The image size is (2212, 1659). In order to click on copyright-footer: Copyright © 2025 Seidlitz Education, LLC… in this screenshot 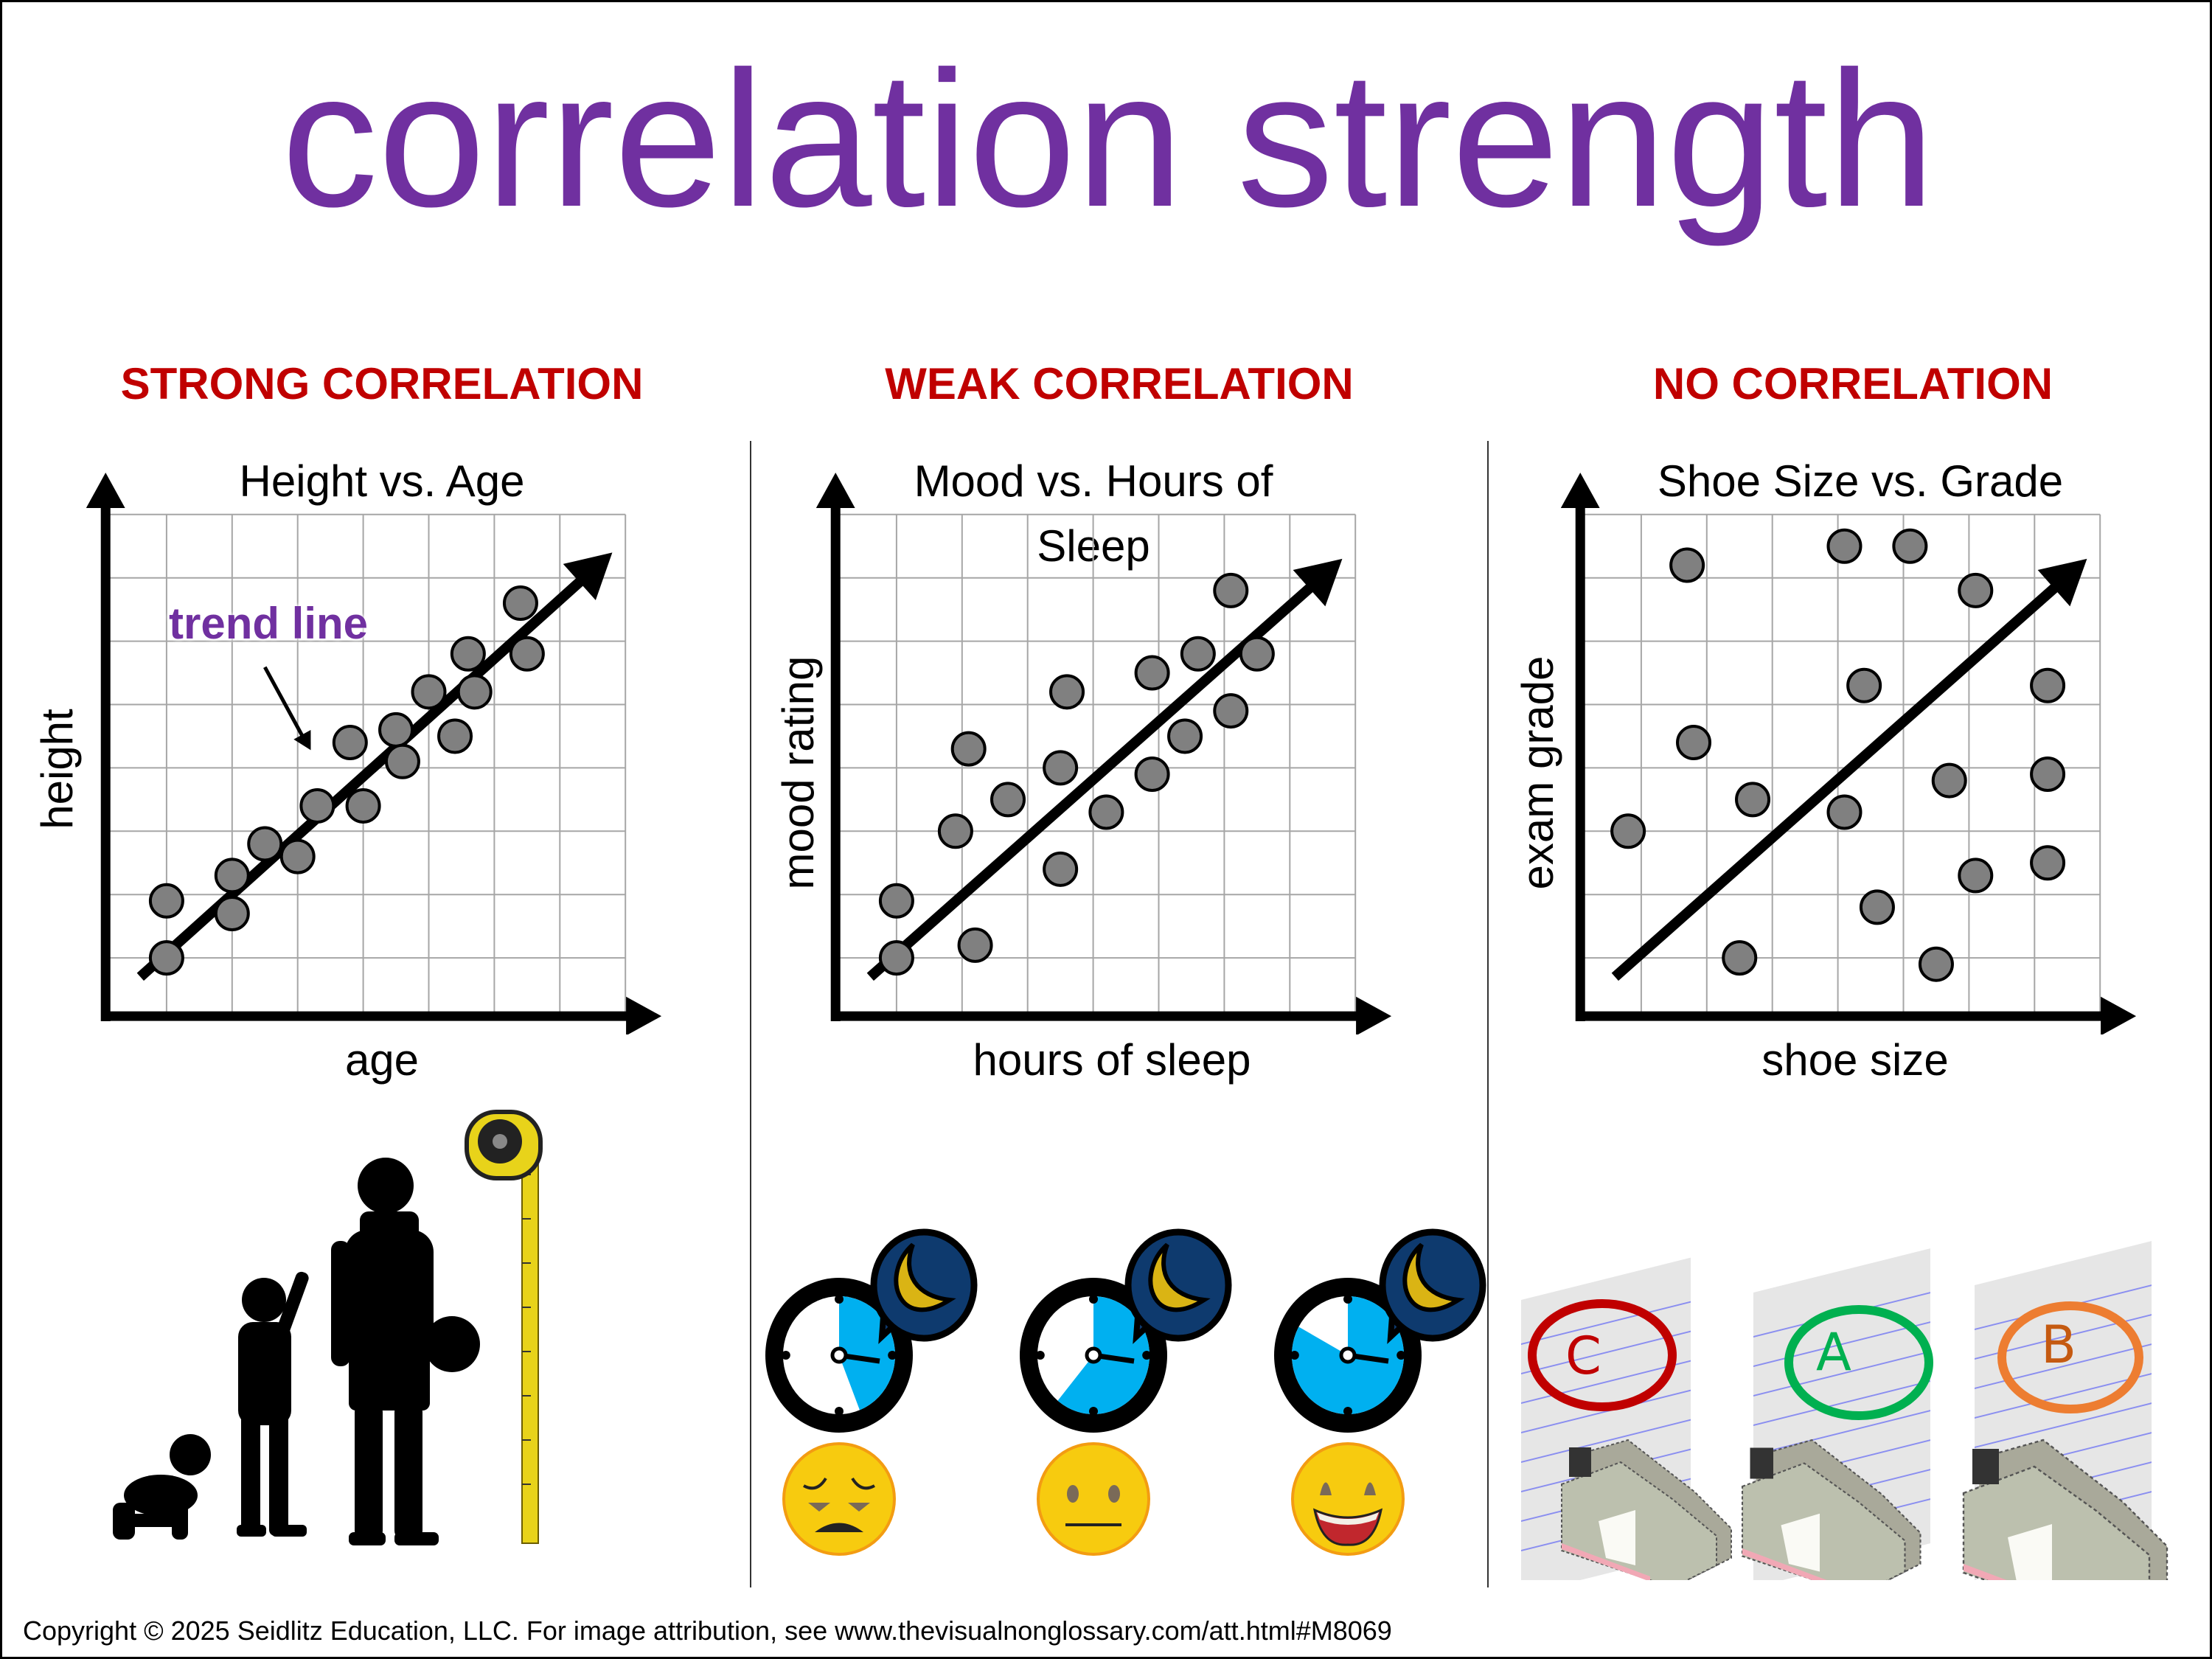, I will do `click(707, 1630)`.